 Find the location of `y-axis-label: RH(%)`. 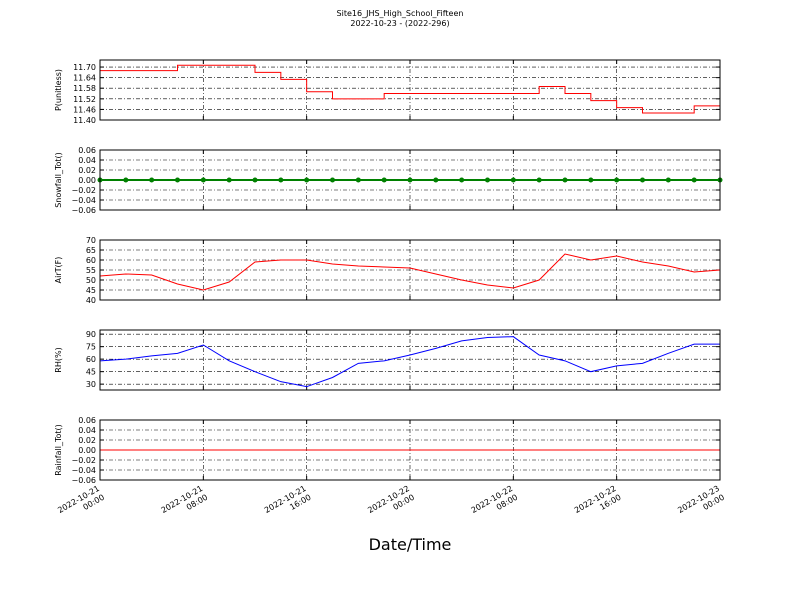

y-axis-label: RH(%) is located at coordinates (58, 359).